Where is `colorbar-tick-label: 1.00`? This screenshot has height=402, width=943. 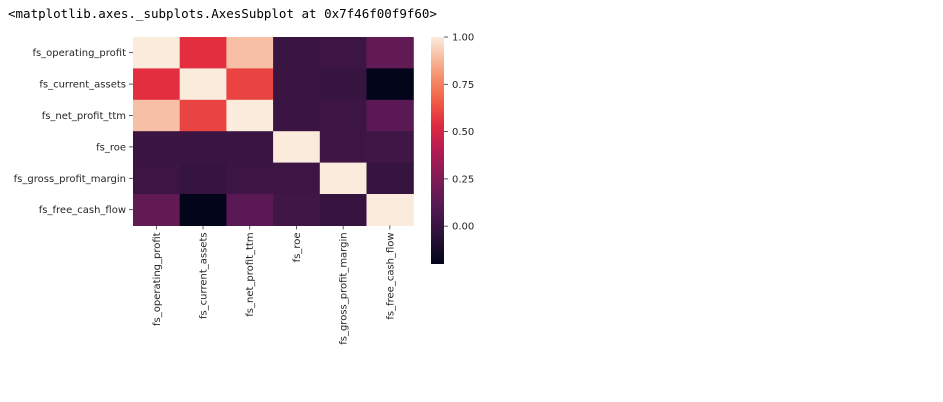
colorbar-tick-label: 1.00 is located at coordinates (463, 38).